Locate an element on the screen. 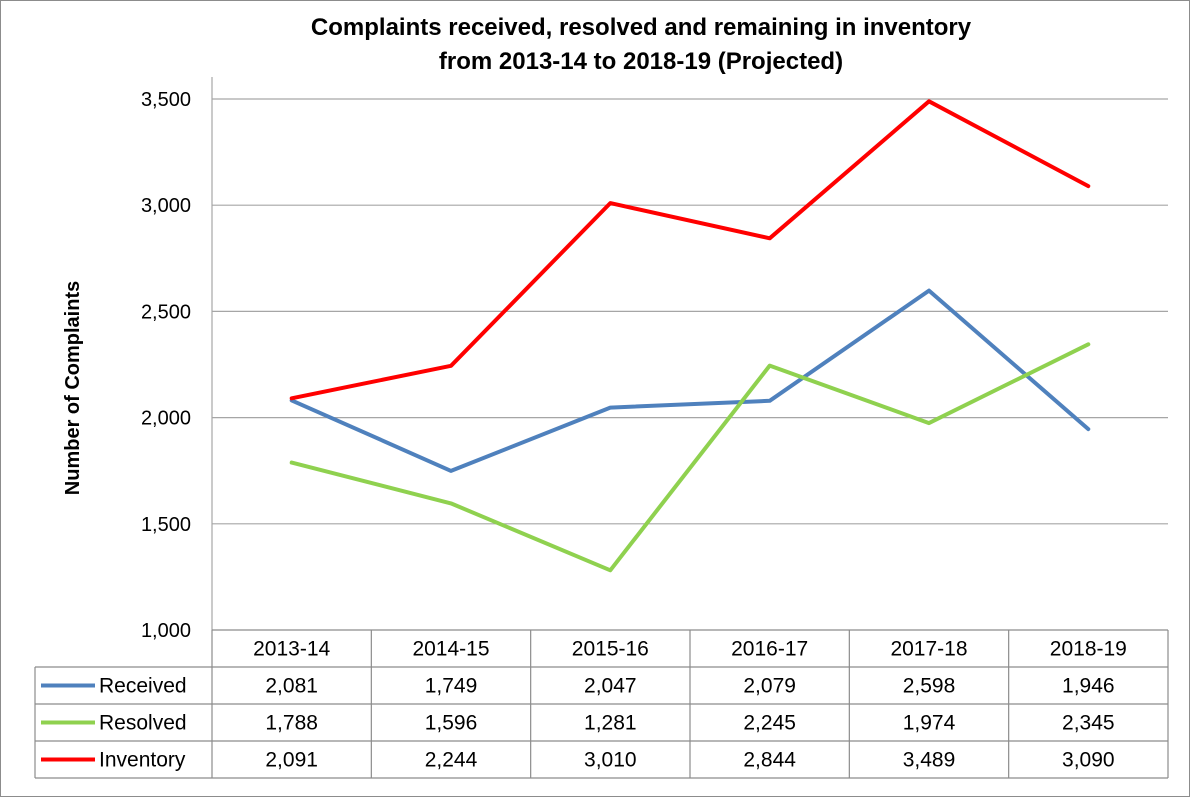 Image resolution: width=1190 pixels, height=798 pixels. y-tick-label: 2,500 is located at coordinates (166, 312).